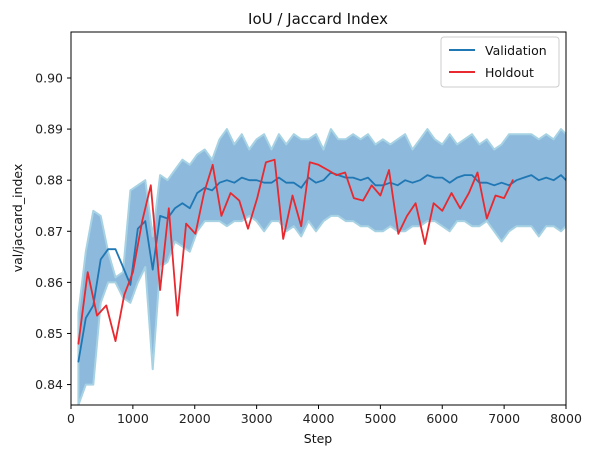  What do you see at coordinates (319, 418) in the screenshot?
I see `x-tick-label: 4000` at bounding box center [319, 418].